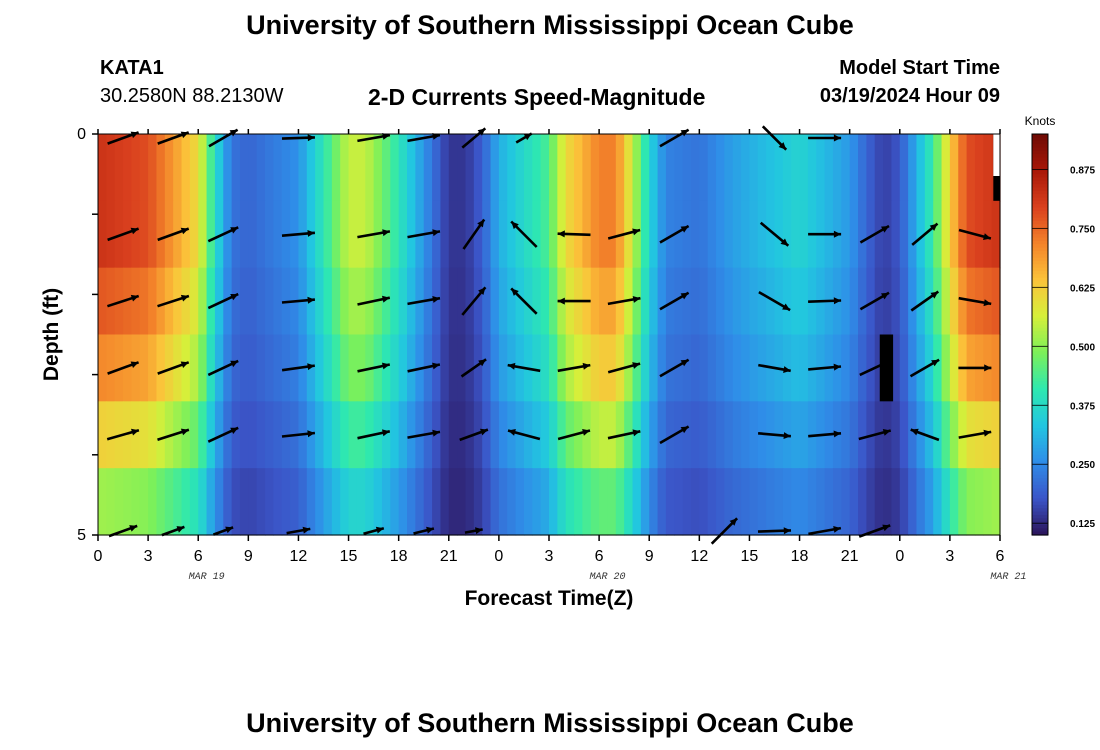 This screenshot has height=750, width=1100. I want to click on x-tick-label: 21, so click(850, 556).